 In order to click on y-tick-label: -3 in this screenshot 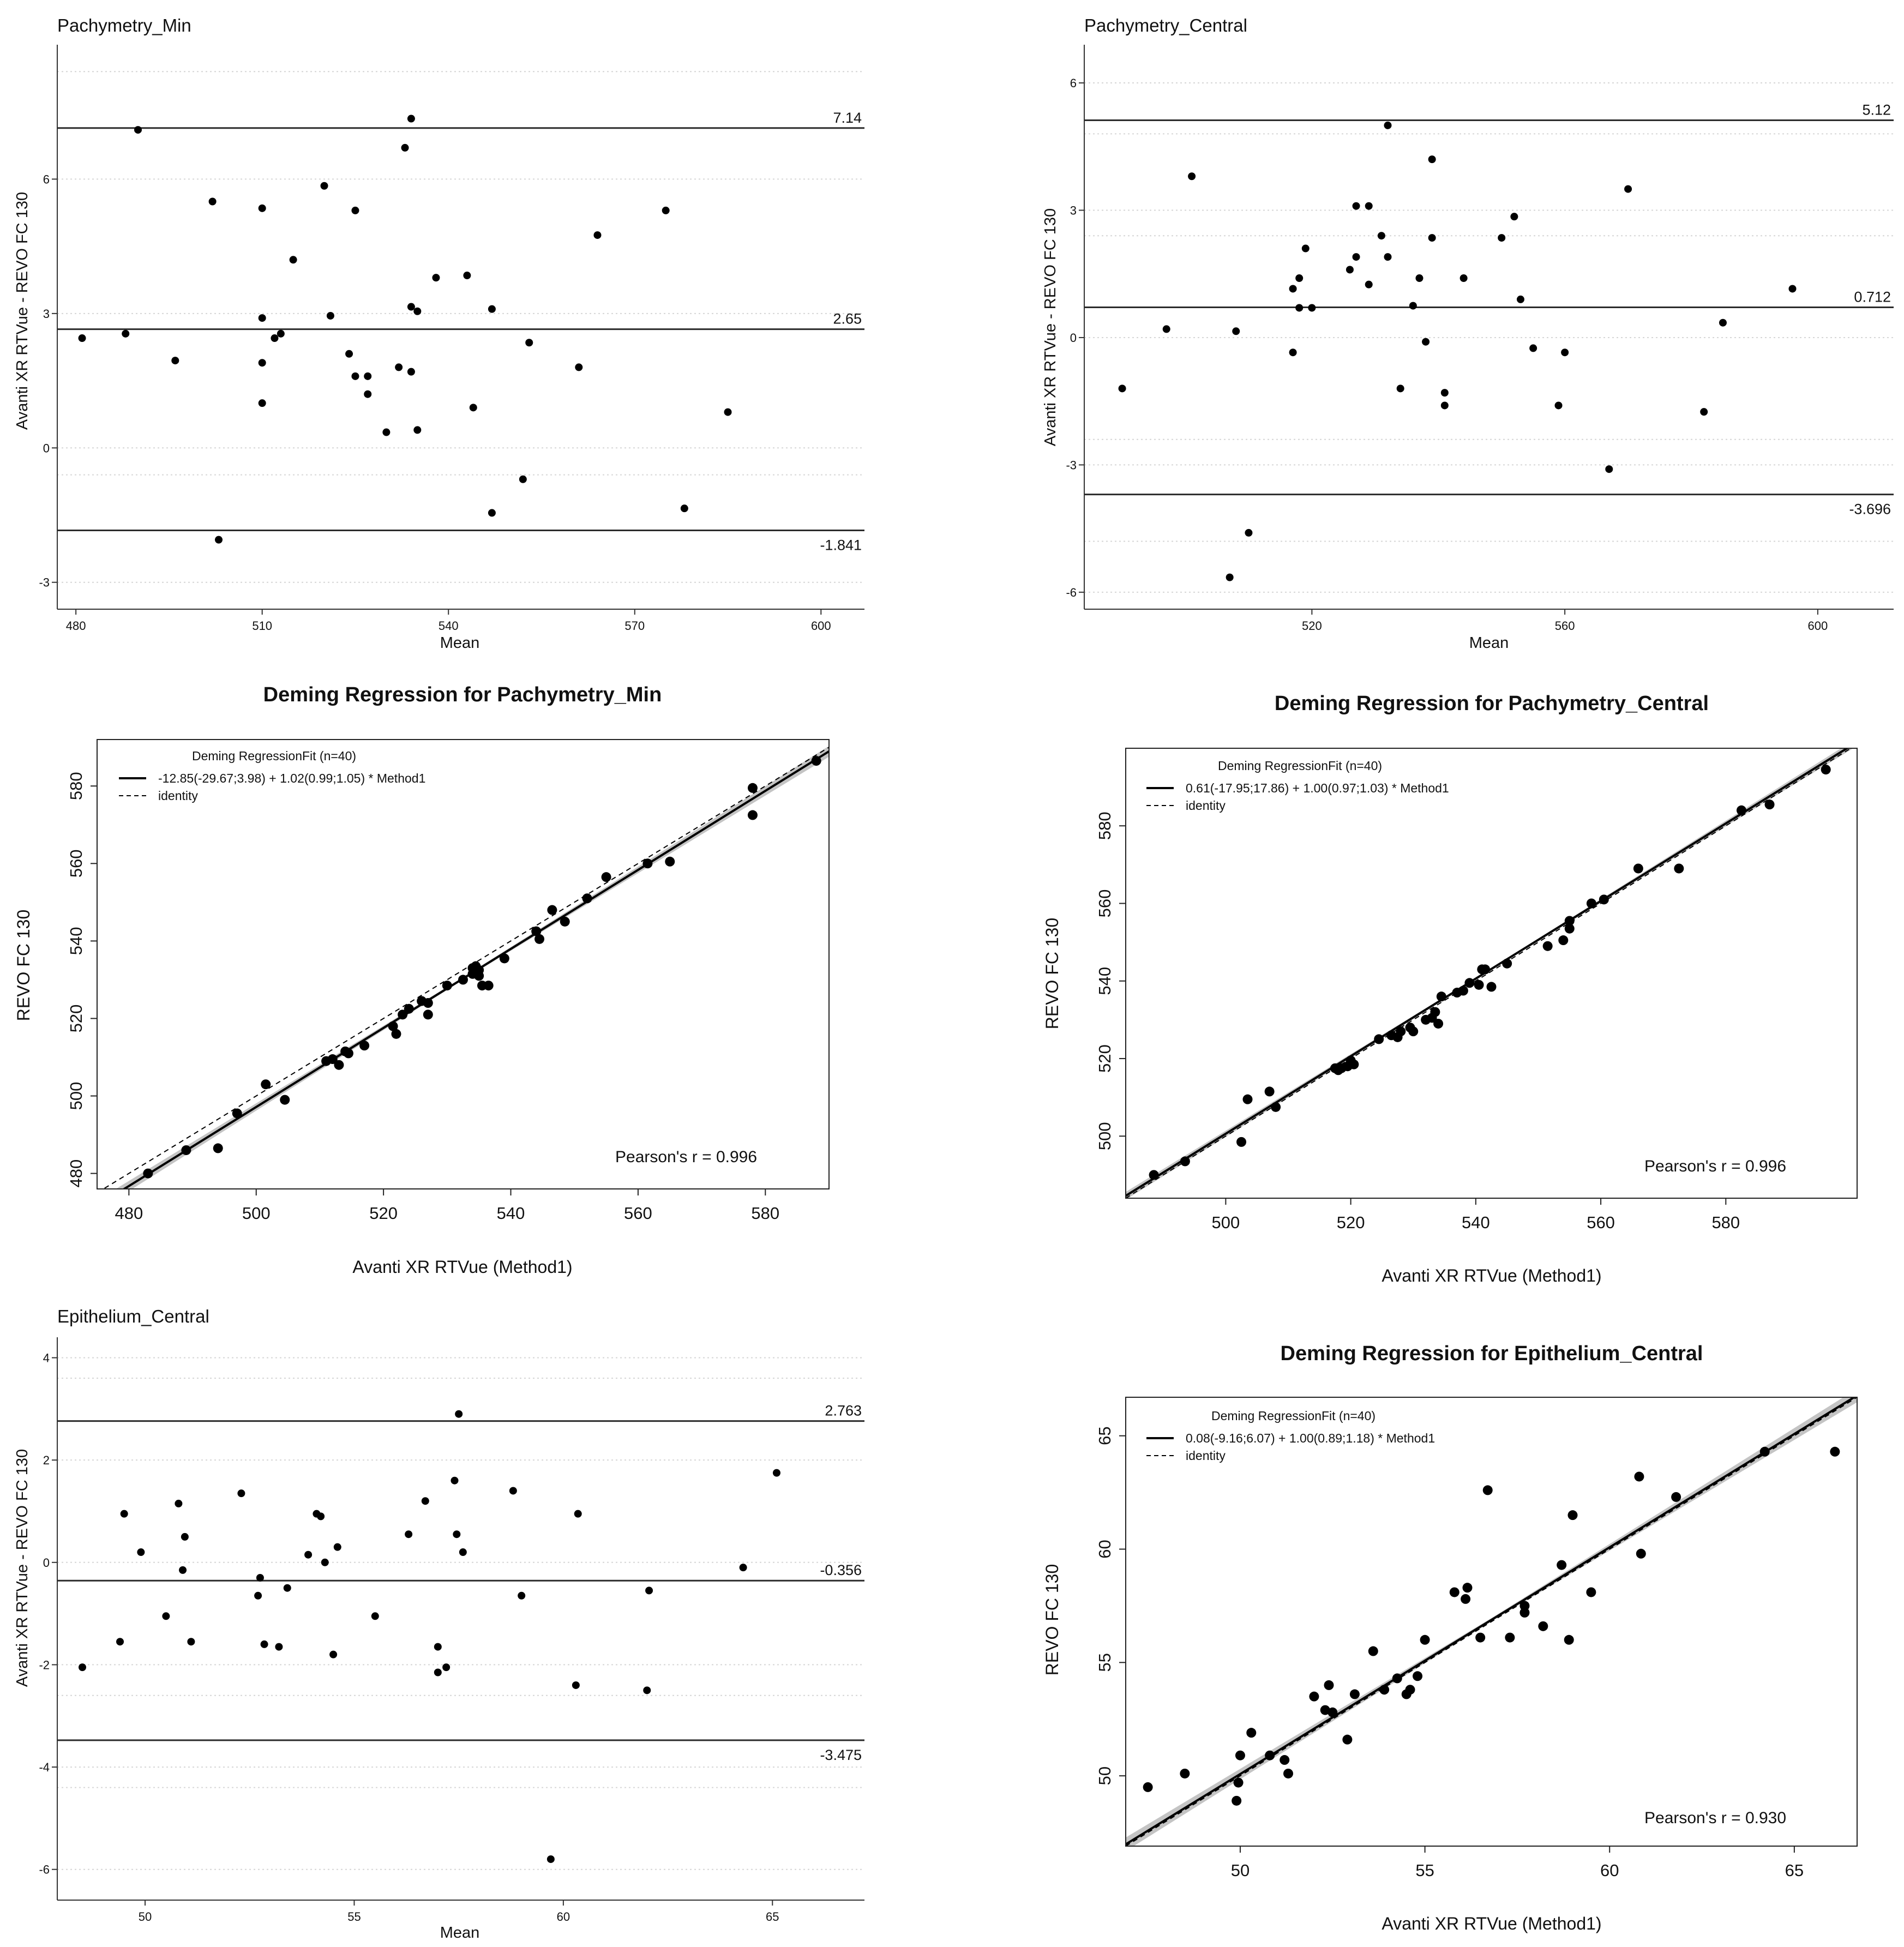, I will do `click(44, 583)`.